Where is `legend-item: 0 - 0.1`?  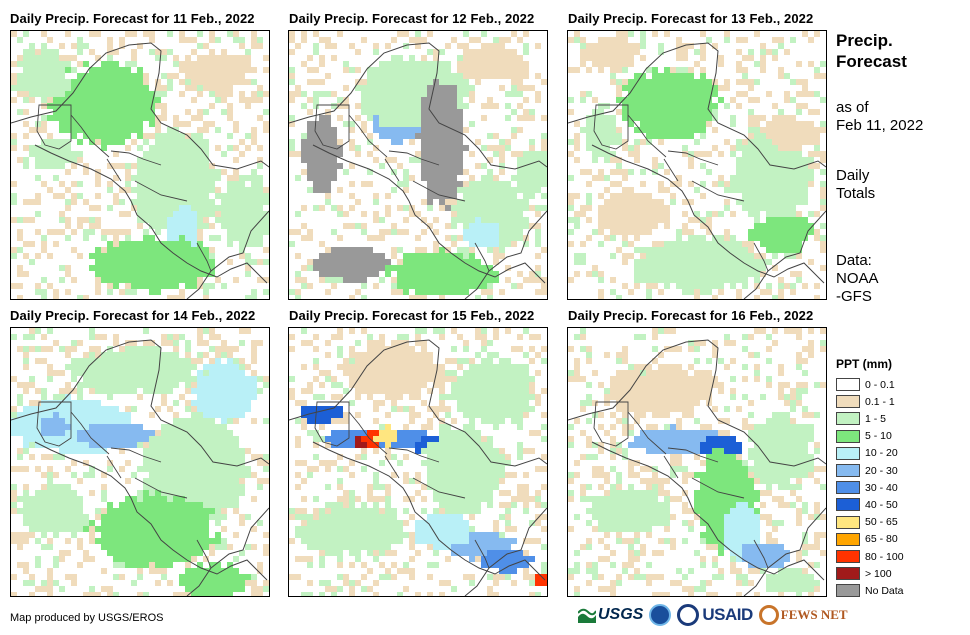
legend-item: 0 - 0.1 is located at coordinates (865, 384).